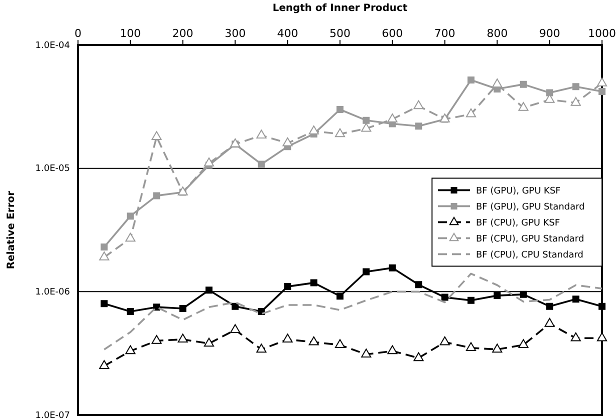 The image size is (616, 419). Describe the element at coordinates (11, 230) in the screenshot. I see `y-axis-title: Relative Error` at that location.